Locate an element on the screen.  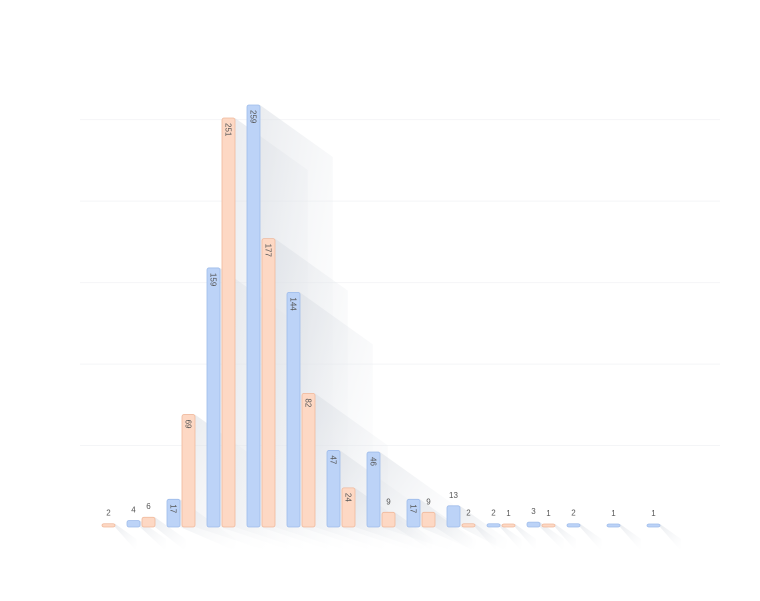
data-label: 4 is located at coordinates (133, 509).